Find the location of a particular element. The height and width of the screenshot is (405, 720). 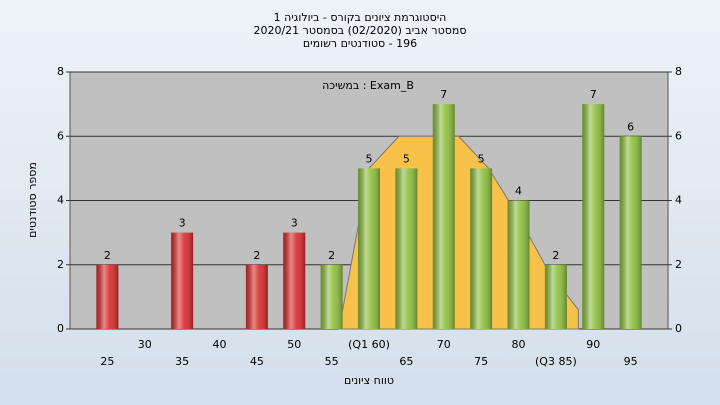

chart-subtitle: סמסטר אביב (02/2020) בסמסטר 2020/21 is located at coordinates (359, 30).